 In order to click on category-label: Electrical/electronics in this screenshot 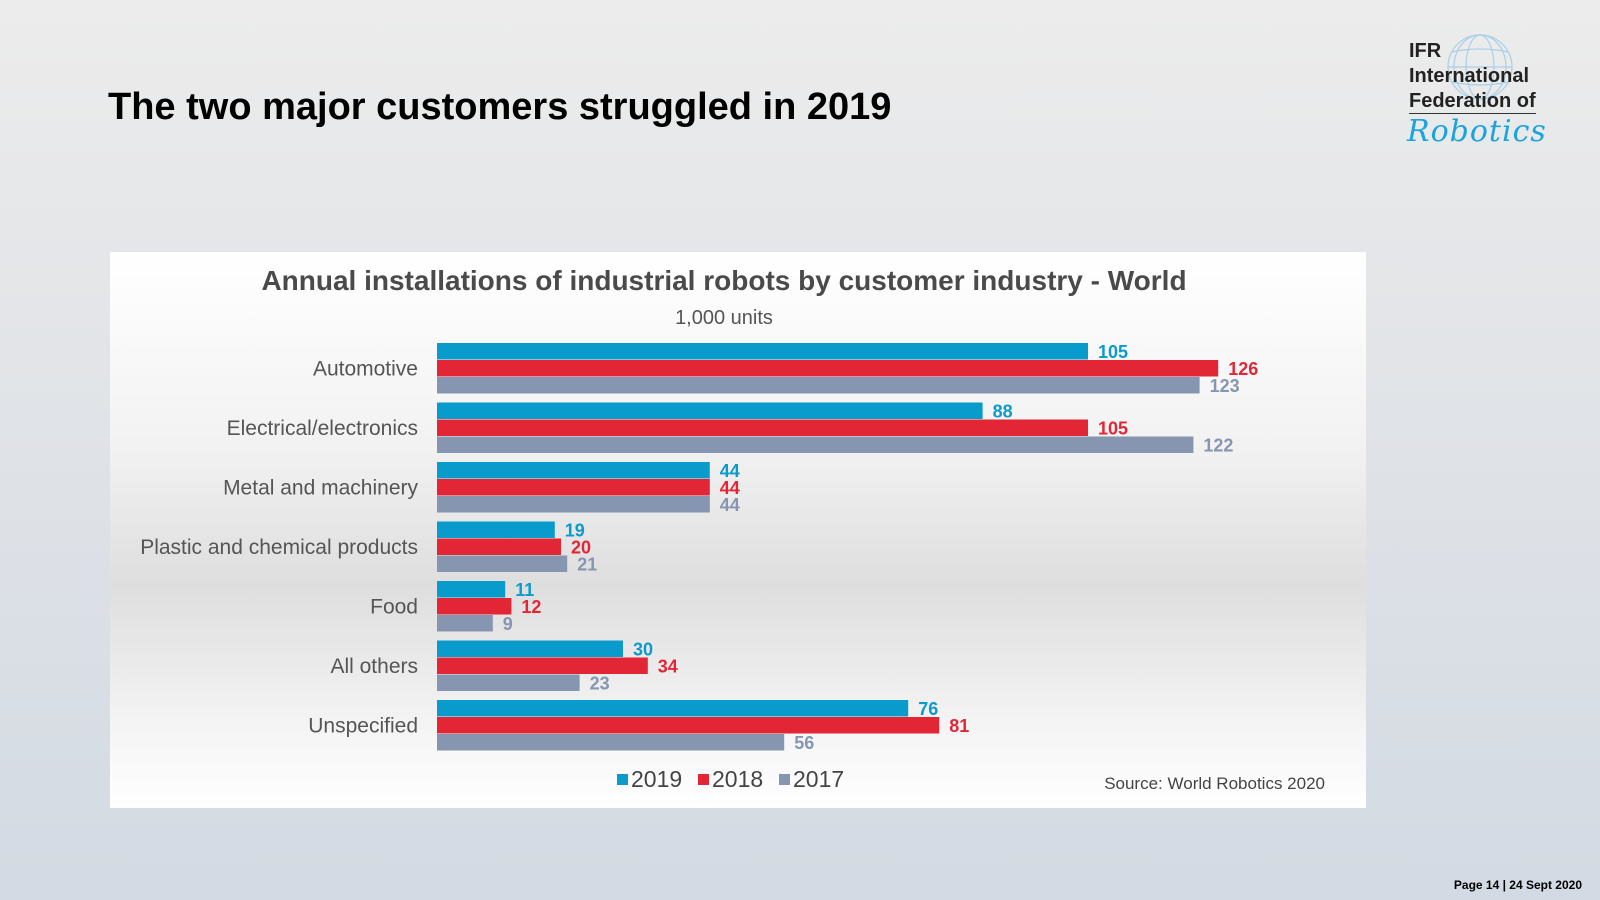, I will do `click(322, 428)`.